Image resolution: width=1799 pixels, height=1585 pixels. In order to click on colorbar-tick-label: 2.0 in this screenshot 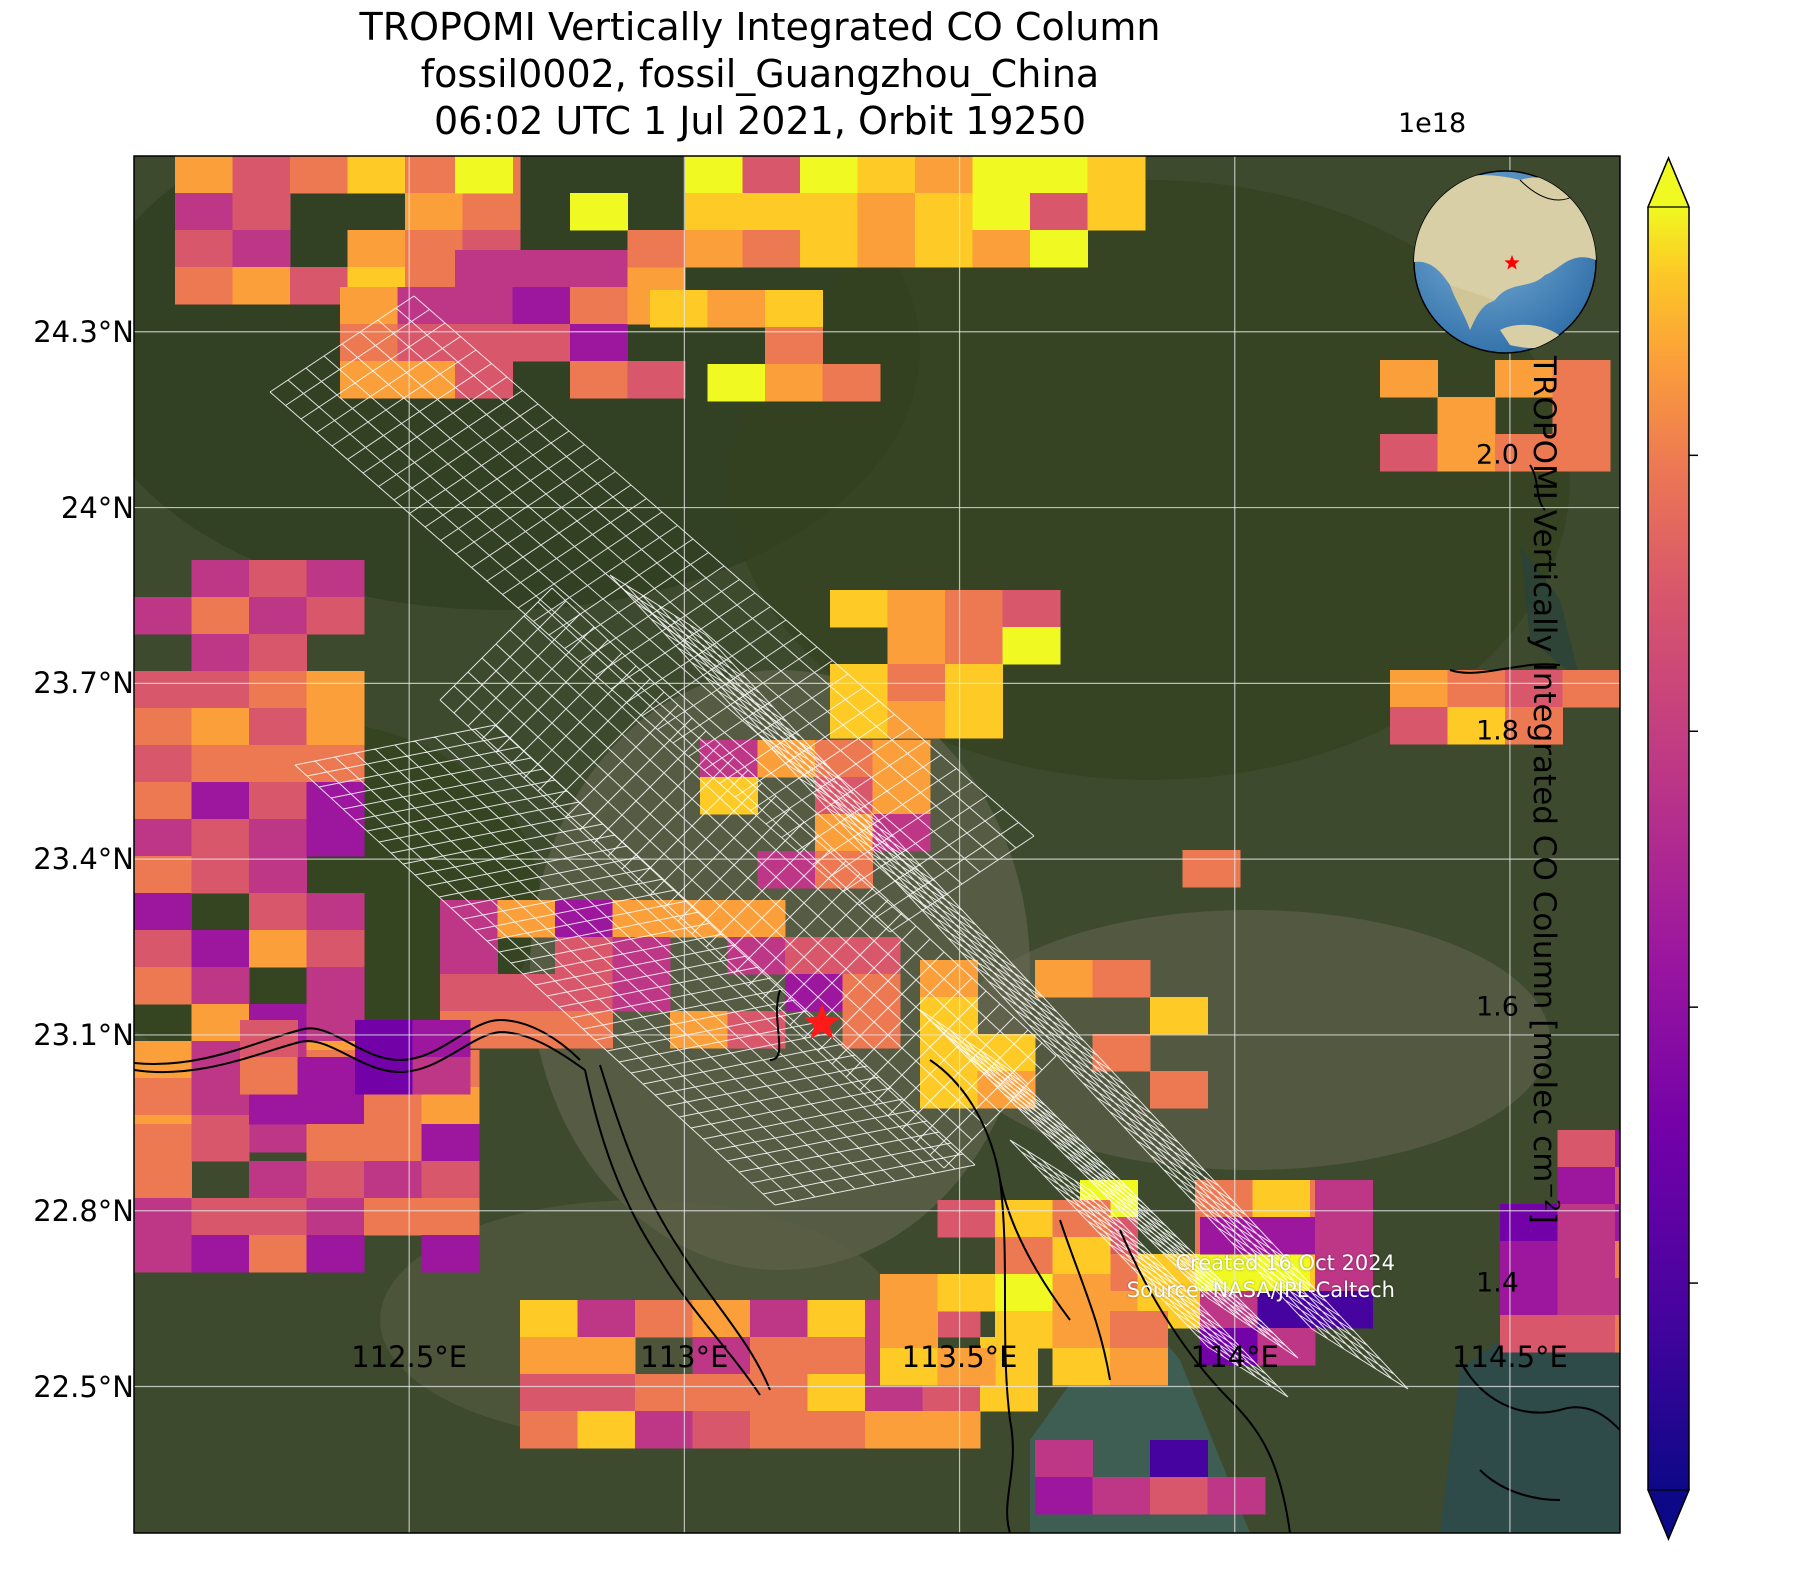, I will do `click(1497, 455)`.